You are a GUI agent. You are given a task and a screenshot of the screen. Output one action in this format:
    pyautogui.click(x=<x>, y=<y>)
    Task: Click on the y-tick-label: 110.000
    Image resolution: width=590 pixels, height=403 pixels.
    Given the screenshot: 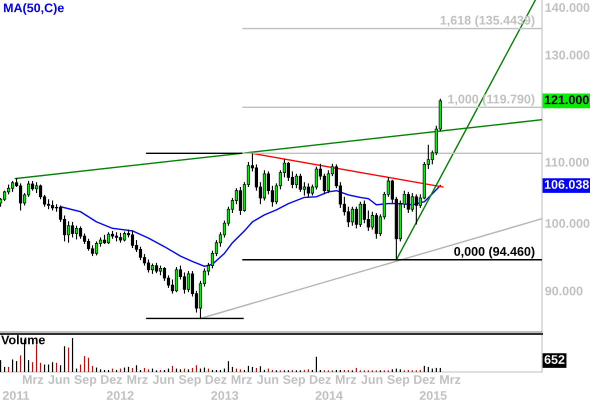 What is the action you would take?
    pyautogui.click(x=567, y=162)
    